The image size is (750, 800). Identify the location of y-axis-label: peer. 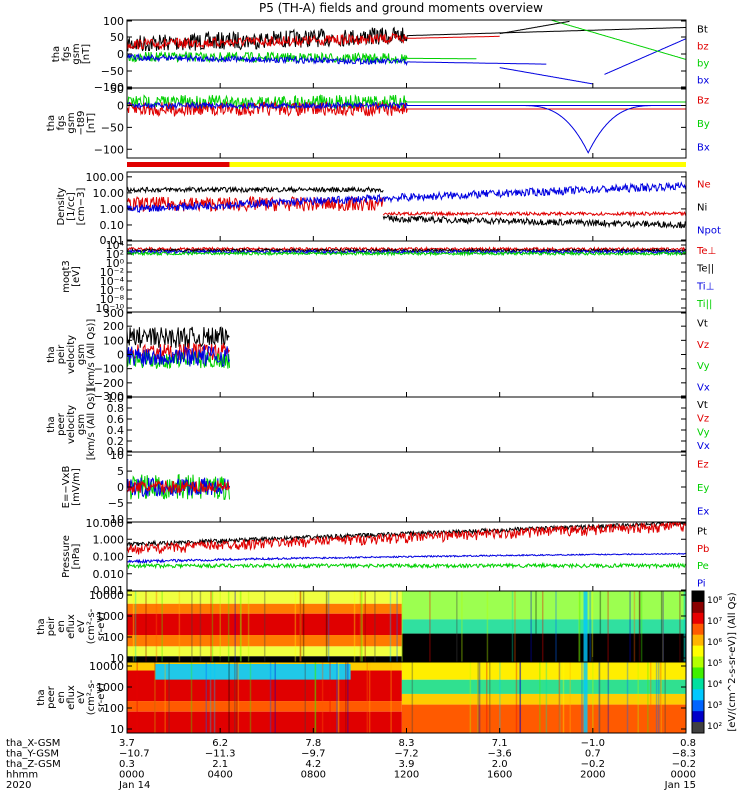
(61, 424).